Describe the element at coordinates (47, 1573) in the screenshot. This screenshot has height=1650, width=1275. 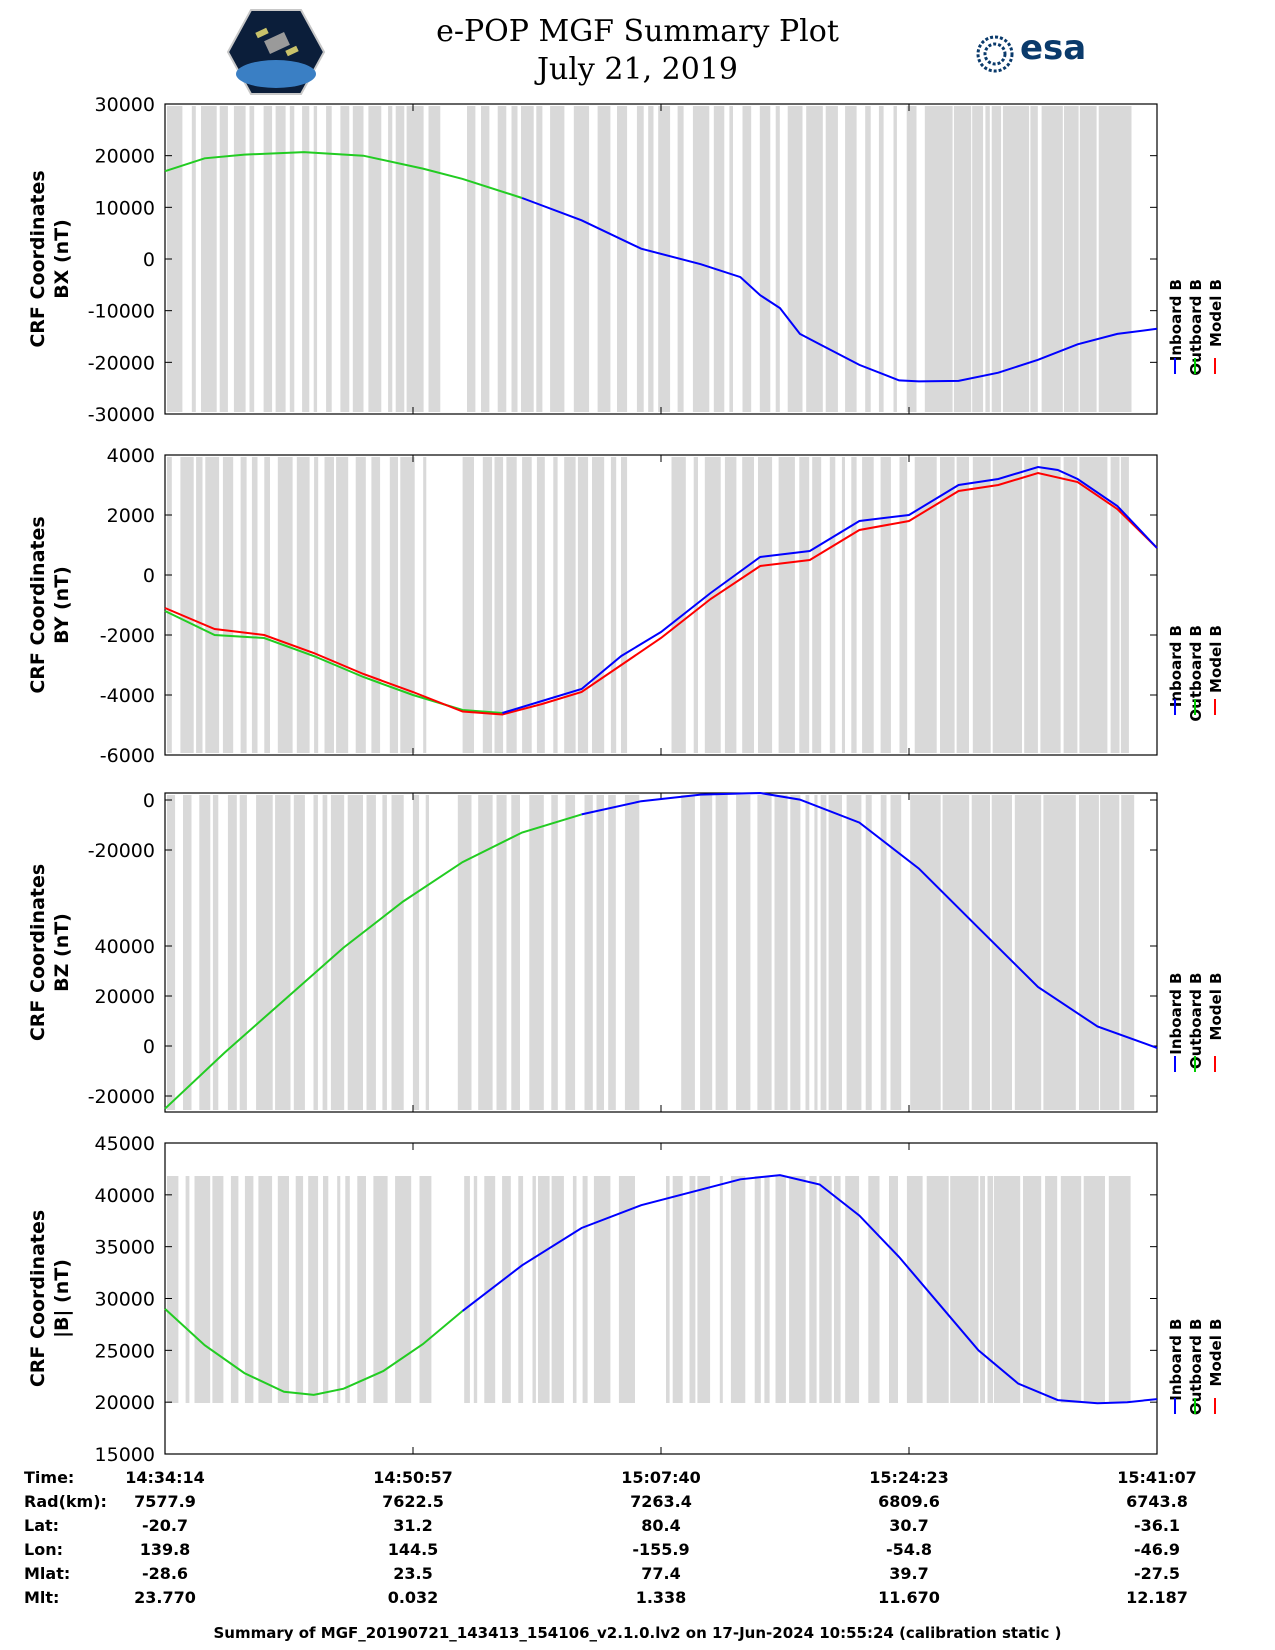
I see `table-row-label: Mlat:` at that location.